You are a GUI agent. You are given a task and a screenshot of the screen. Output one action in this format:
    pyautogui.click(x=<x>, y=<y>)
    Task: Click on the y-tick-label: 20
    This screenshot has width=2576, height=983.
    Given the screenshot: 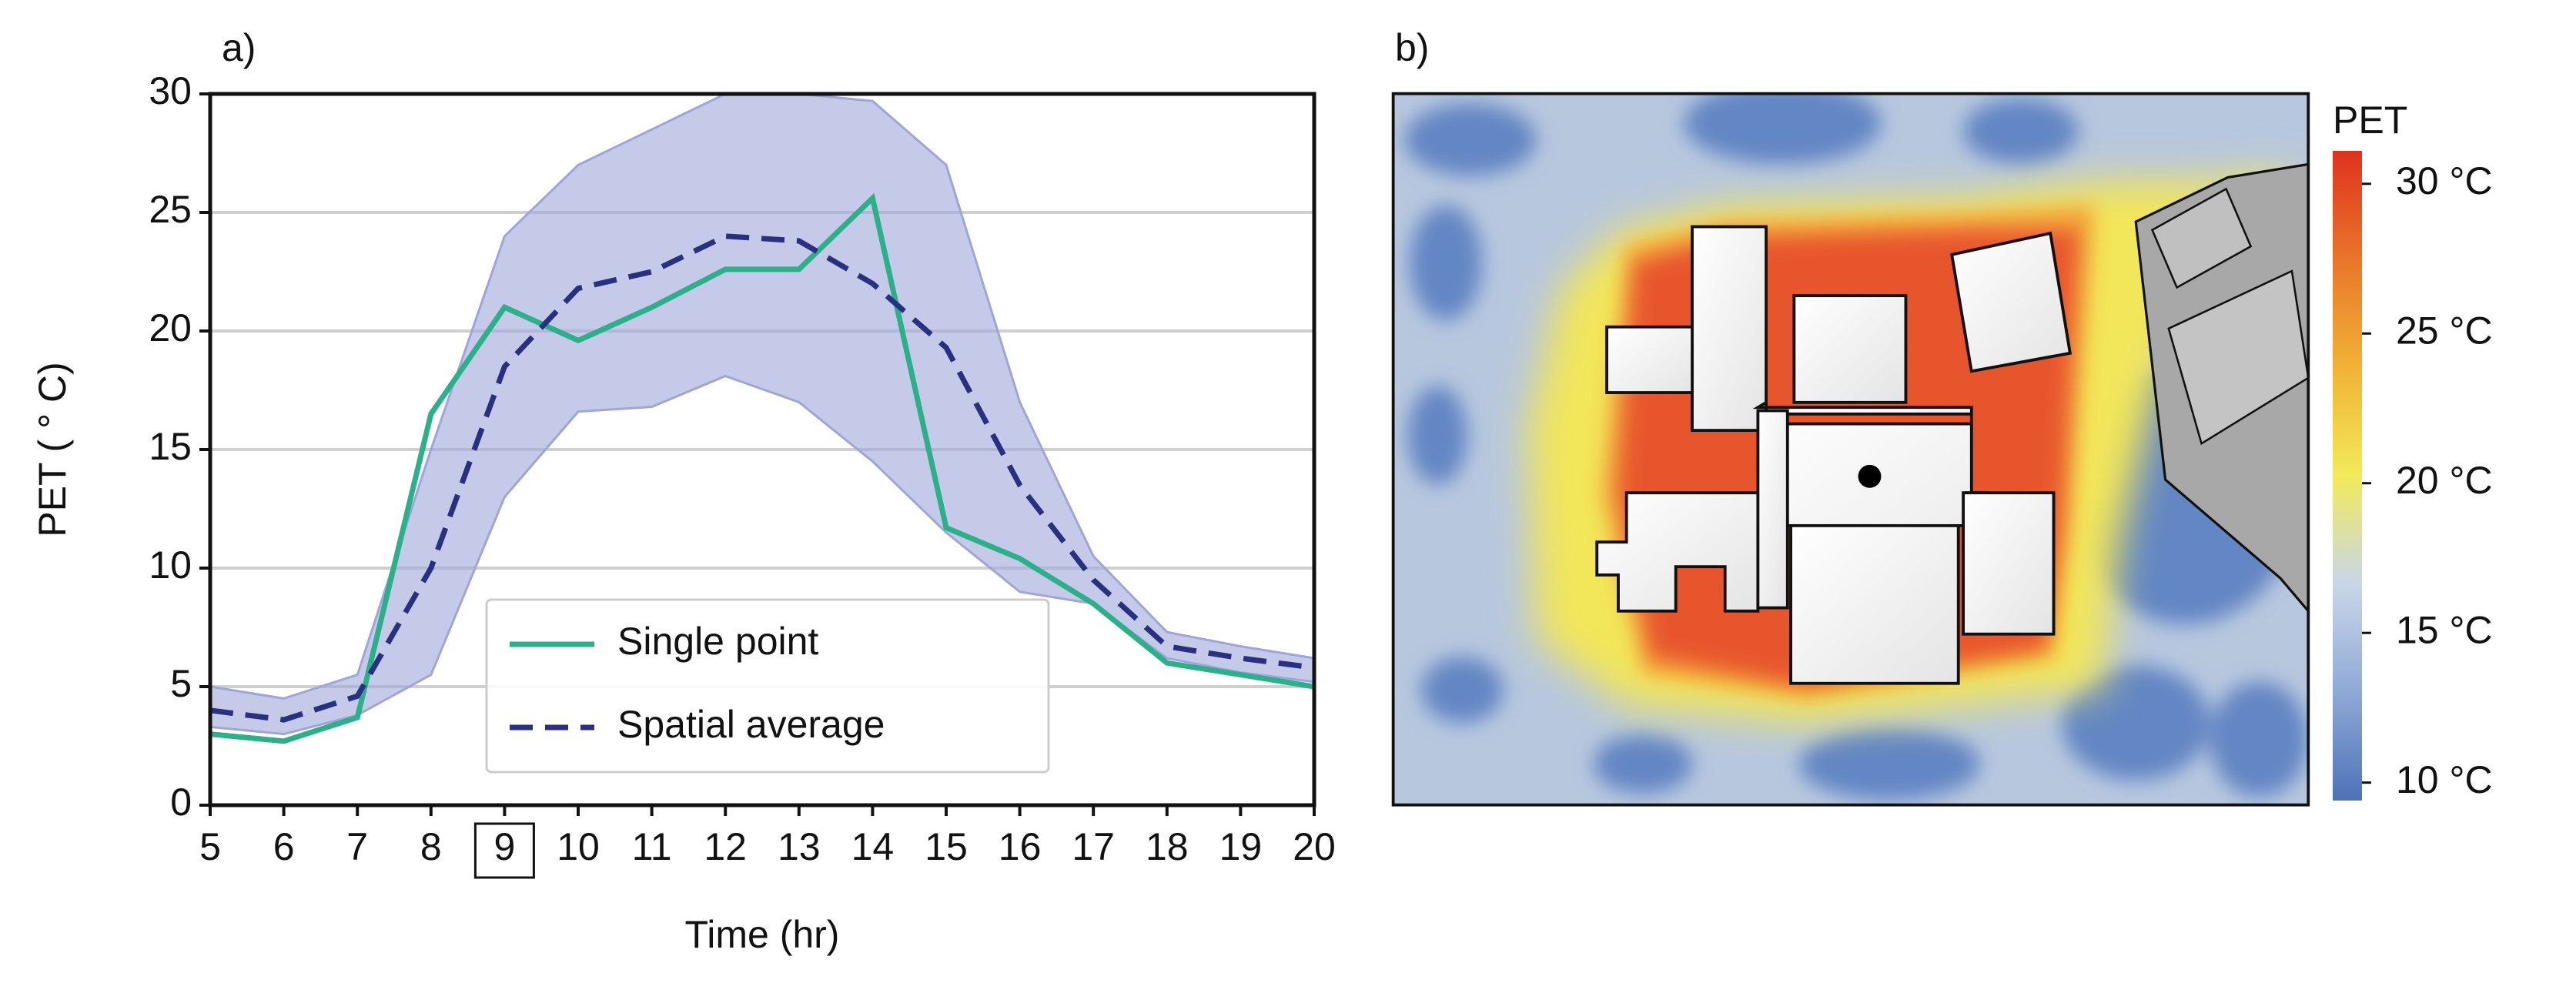 What is the action you would take?
    pyautogui.click(x=171, y=327)
    